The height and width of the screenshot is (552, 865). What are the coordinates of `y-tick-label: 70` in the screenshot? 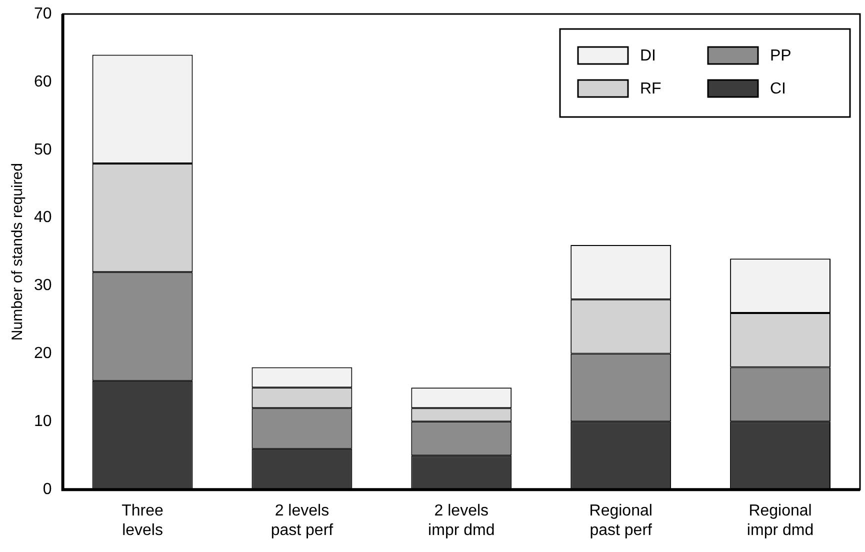 It's located at (43, 13).